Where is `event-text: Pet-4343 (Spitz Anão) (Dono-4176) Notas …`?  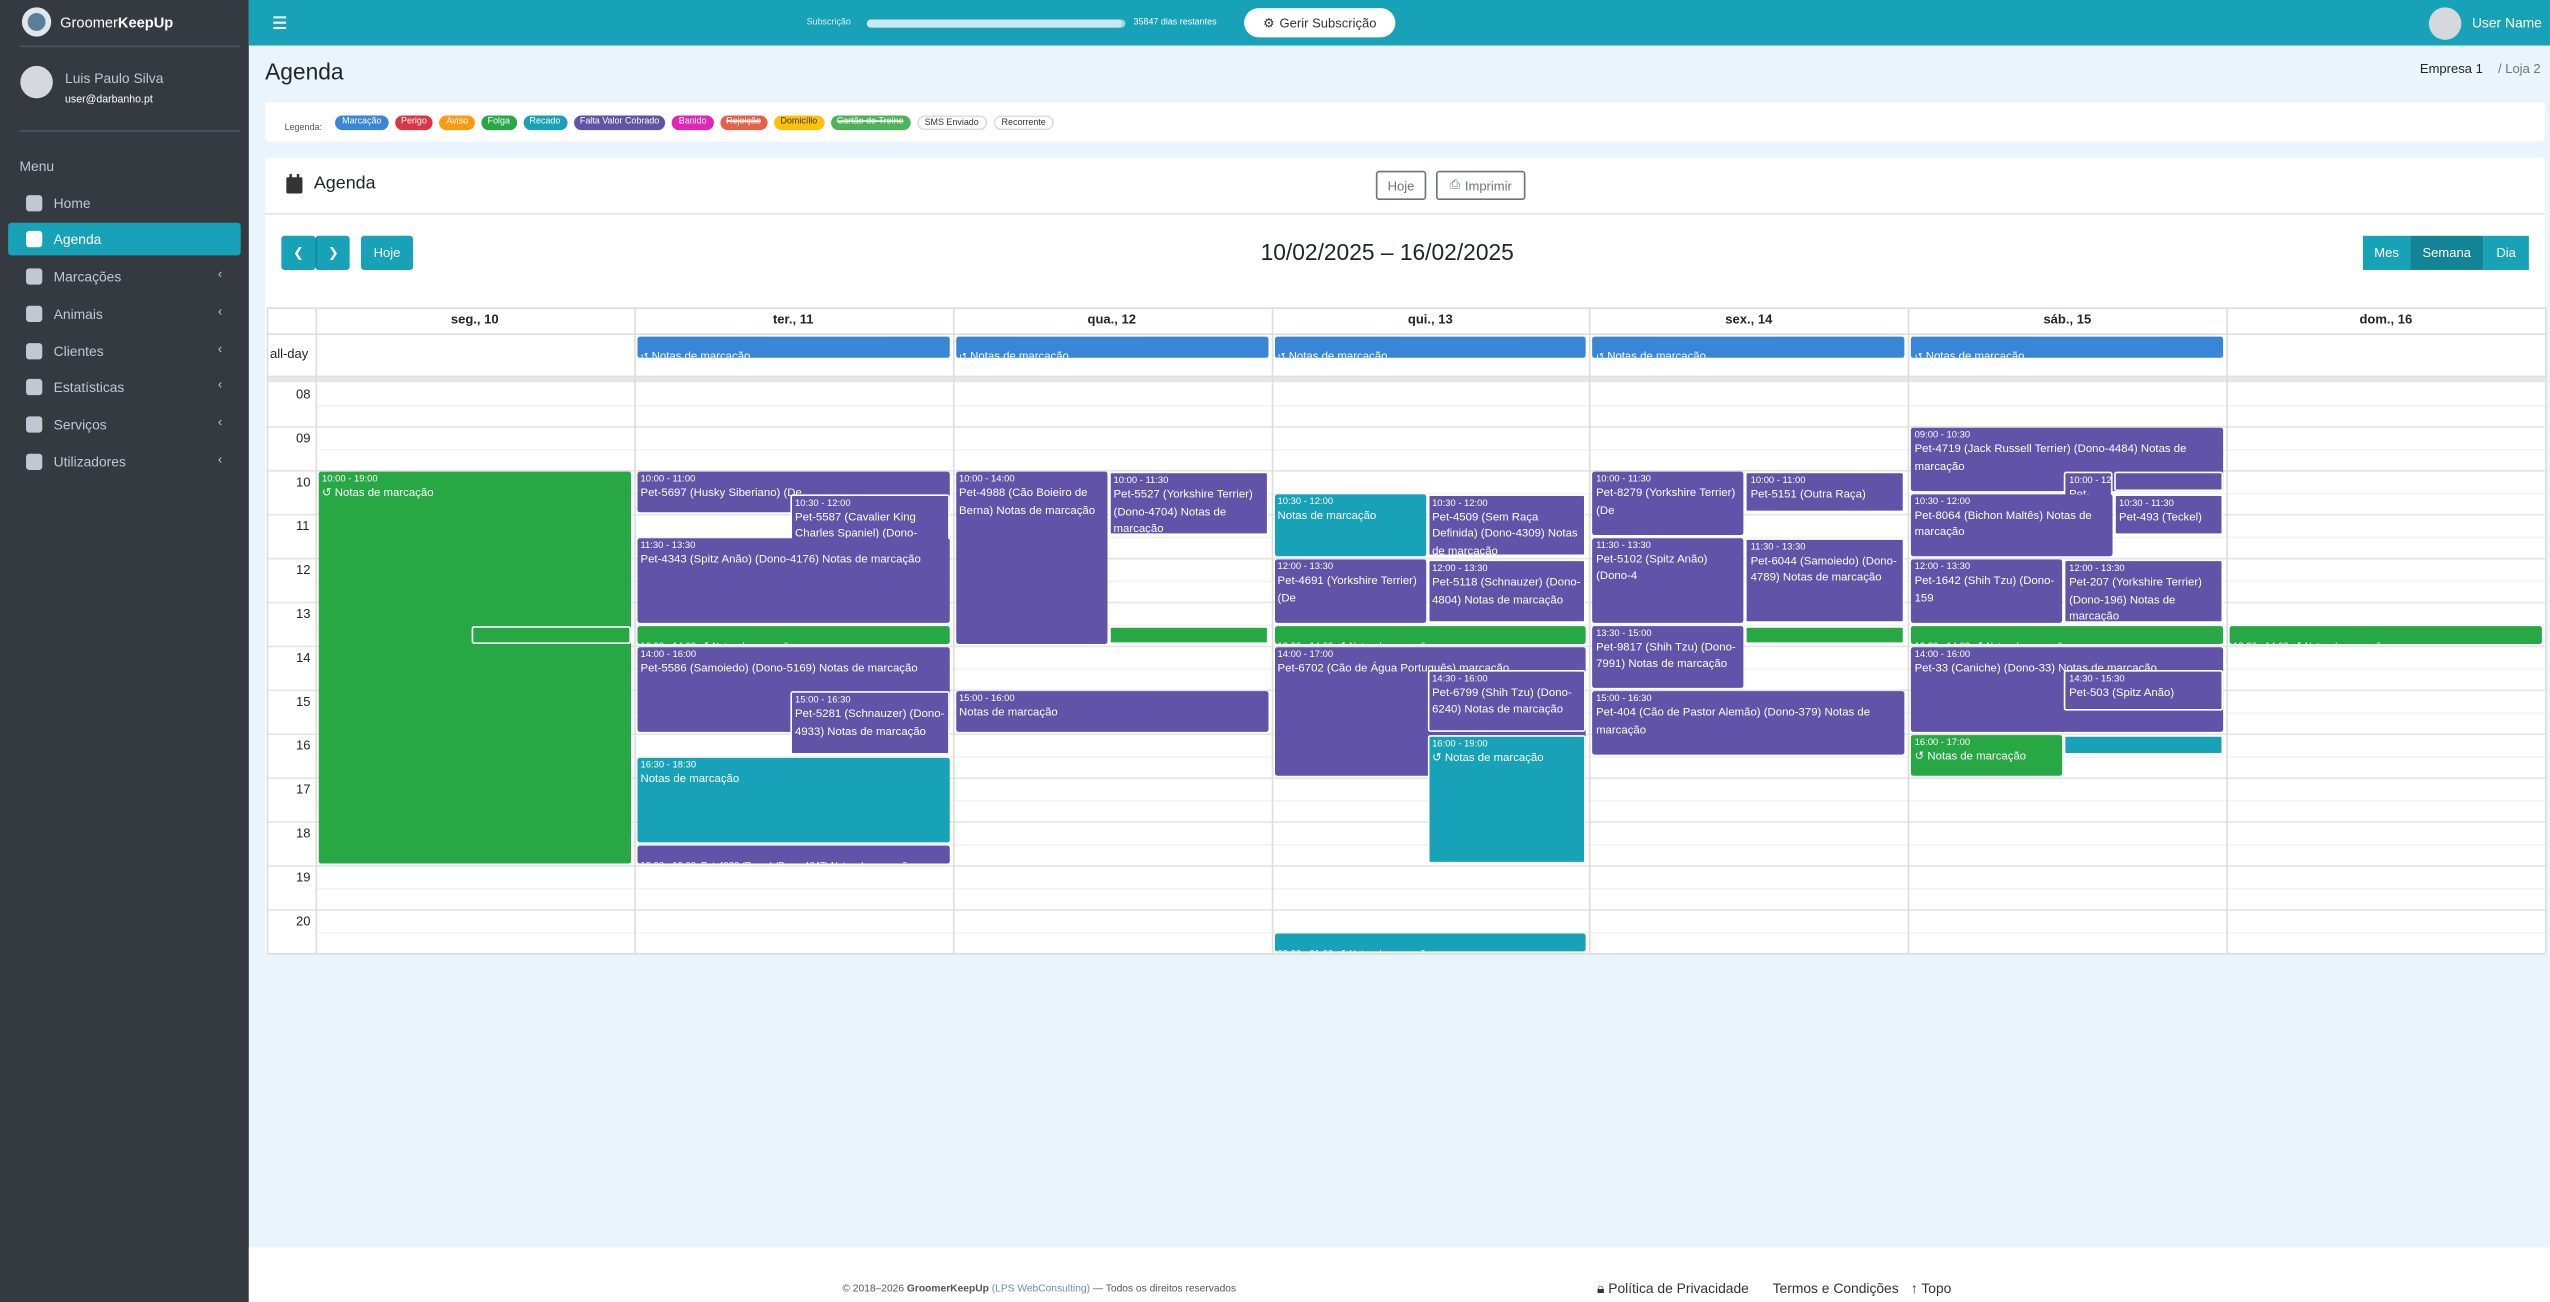 event-text: Pet-4343 (Spitz Anão) (Dono-4176) Notas … is located at coordinates (780, 559).